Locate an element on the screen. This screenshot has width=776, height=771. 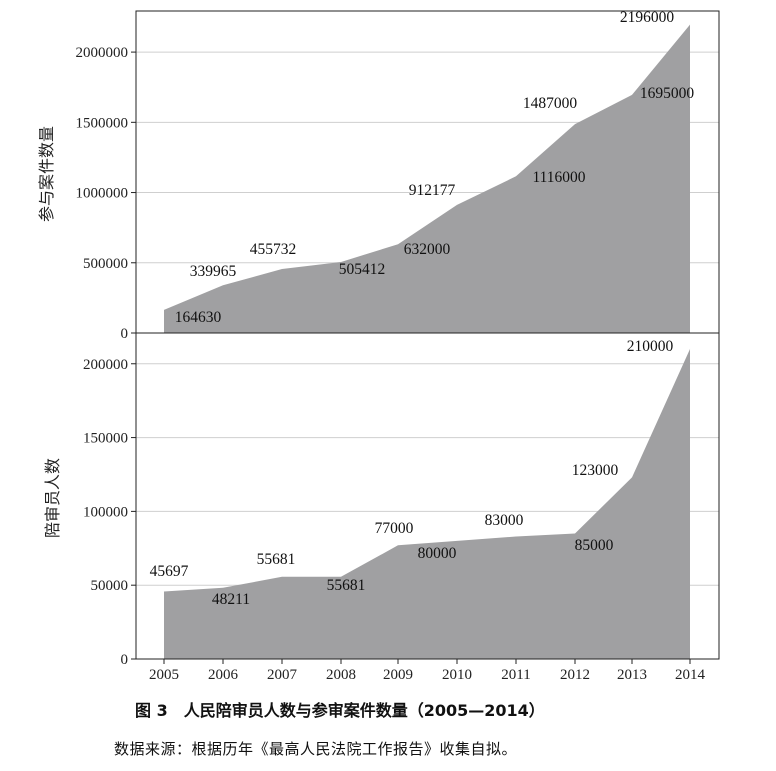
y-tick-label: 150000 is located at coordinates (105, 439).